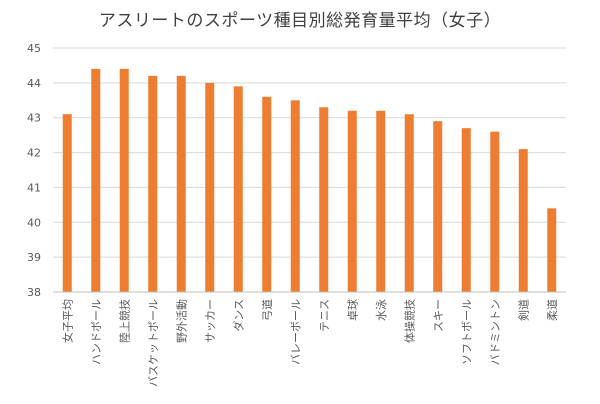 This screenshot has width=600, height=404. I want to click on y-tick-label: 38, so click(34, 292).